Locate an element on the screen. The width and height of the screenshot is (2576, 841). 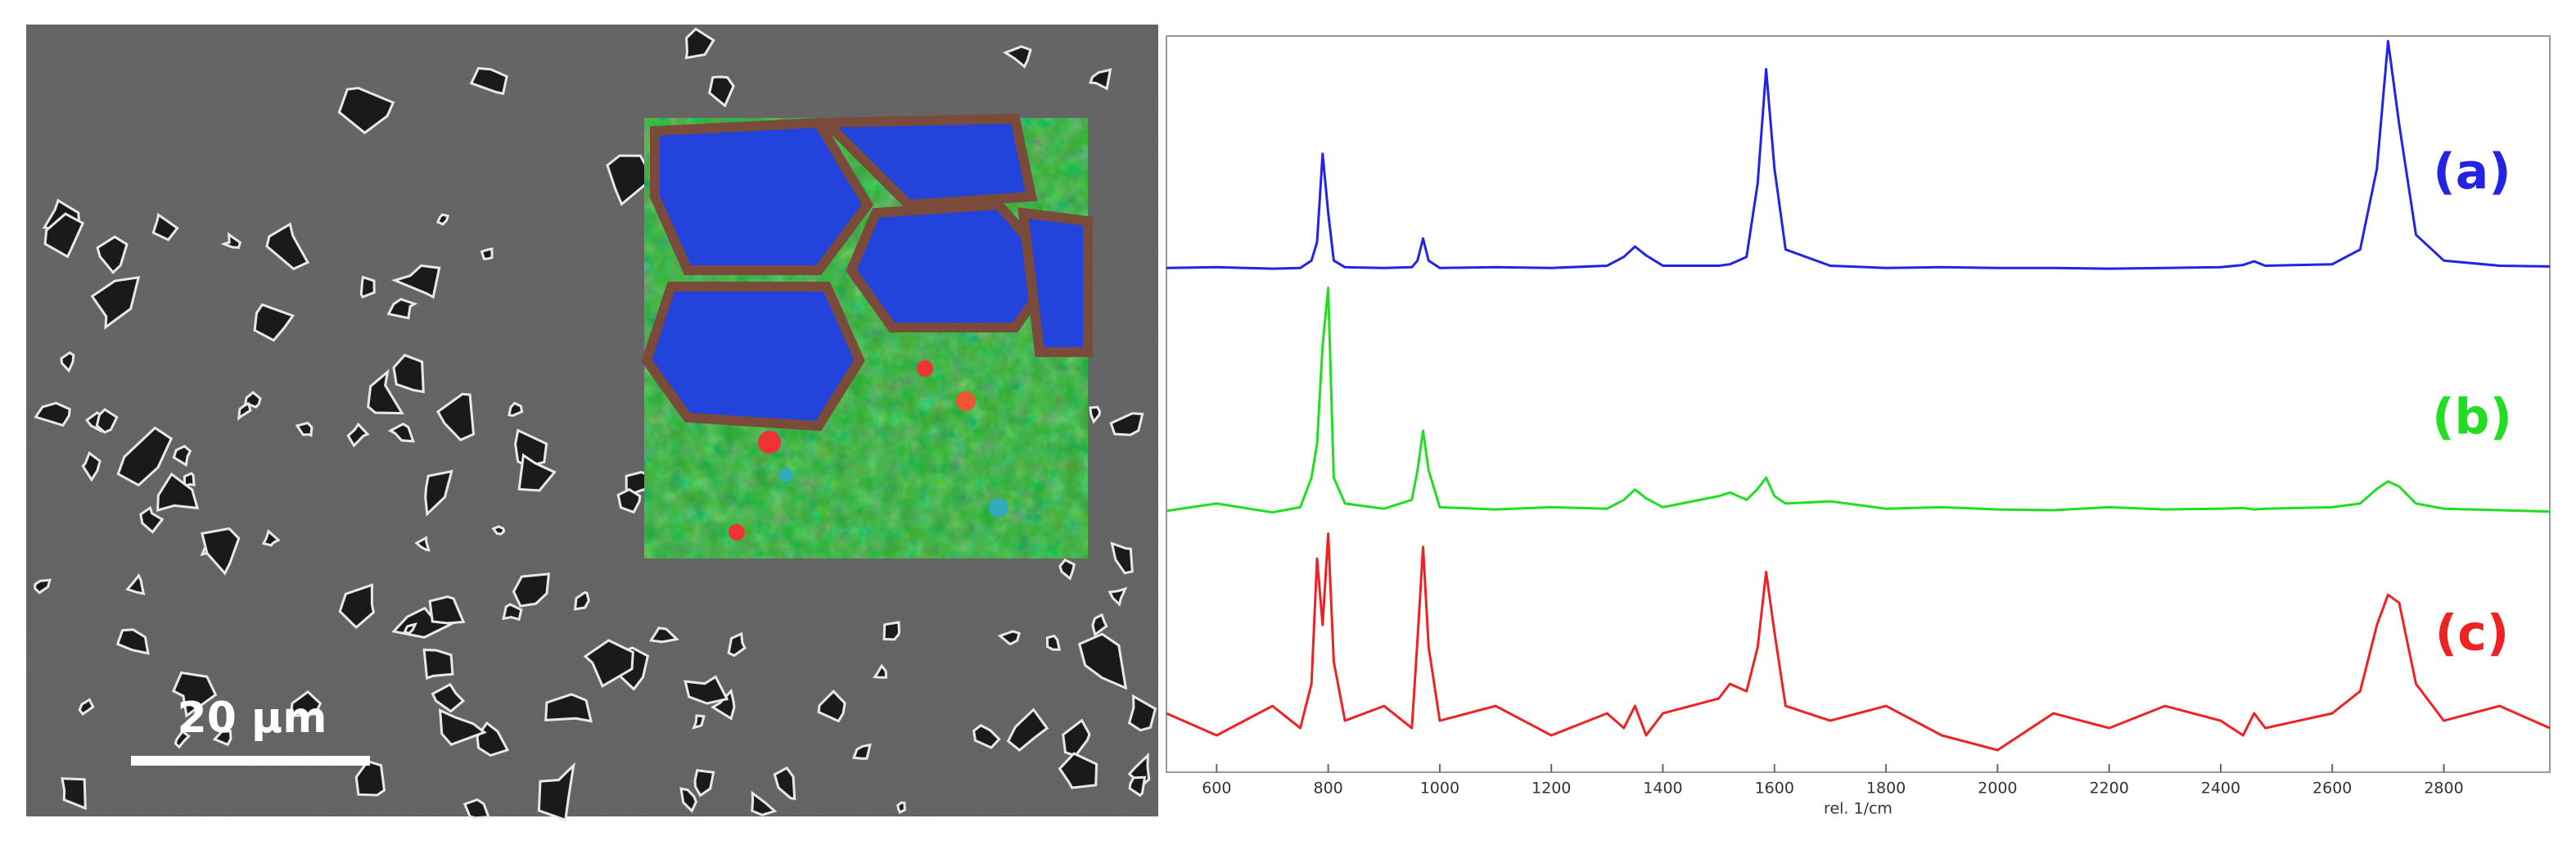
x-tick-label: 1800 is located at coordinates (1886, 789).